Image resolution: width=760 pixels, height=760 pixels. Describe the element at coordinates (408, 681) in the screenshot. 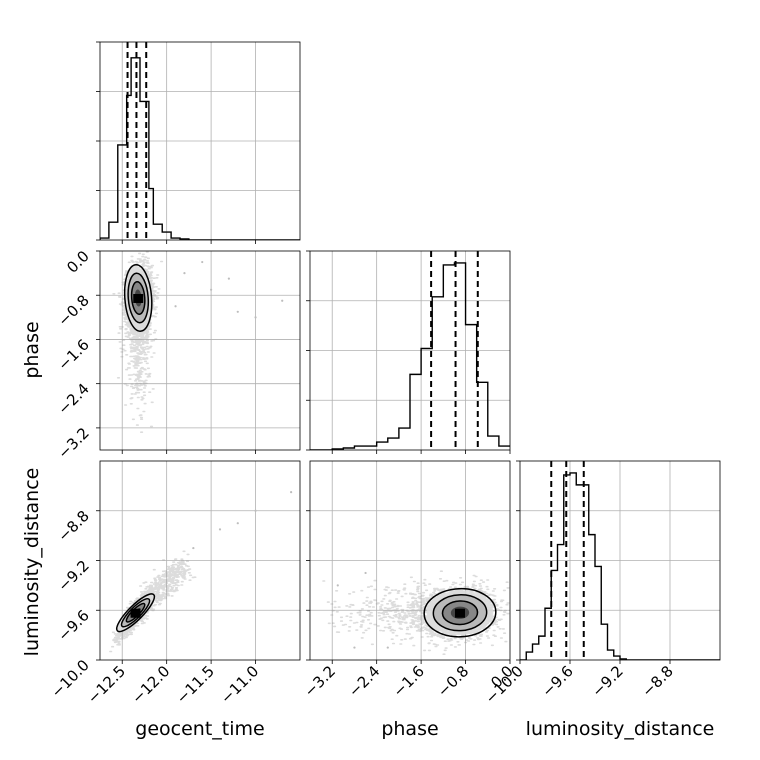

I see `x-tick-label: −1.6` at that location.